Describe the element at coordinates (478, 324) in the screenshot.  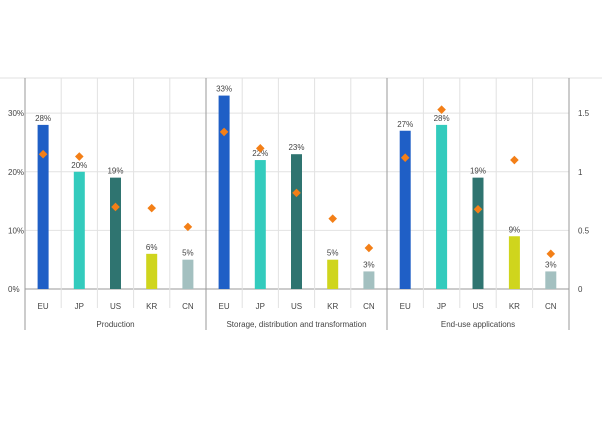
I see `group-label: End-use applications` at that location.